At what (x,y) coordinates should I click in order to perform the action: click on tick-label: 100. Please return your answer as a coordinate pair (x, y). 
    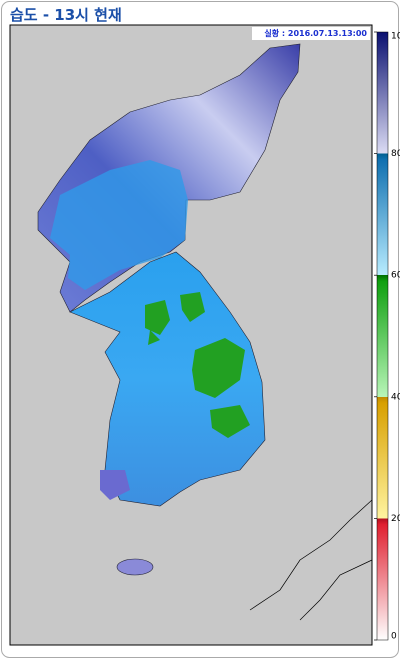
    Looking at the image, I should click on (395, 37).